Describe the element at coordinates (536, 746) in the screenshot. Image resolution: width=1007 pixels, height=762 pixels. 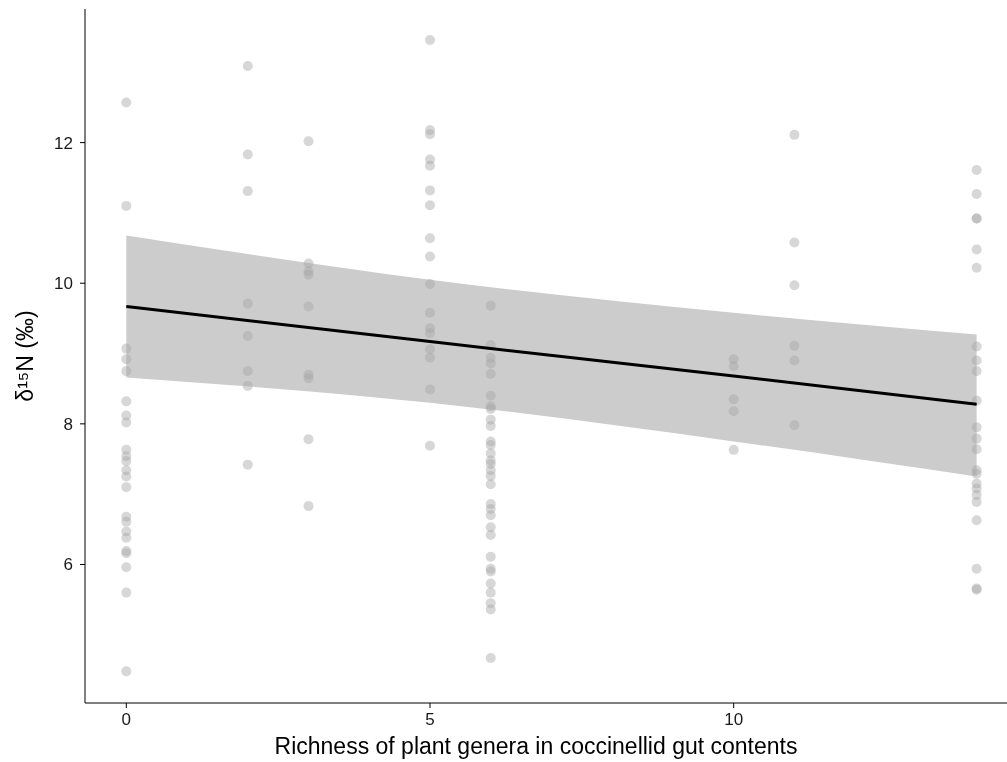
I see `x-axis-title: Richness of plant genera in coccinellid gut contents` at that location.